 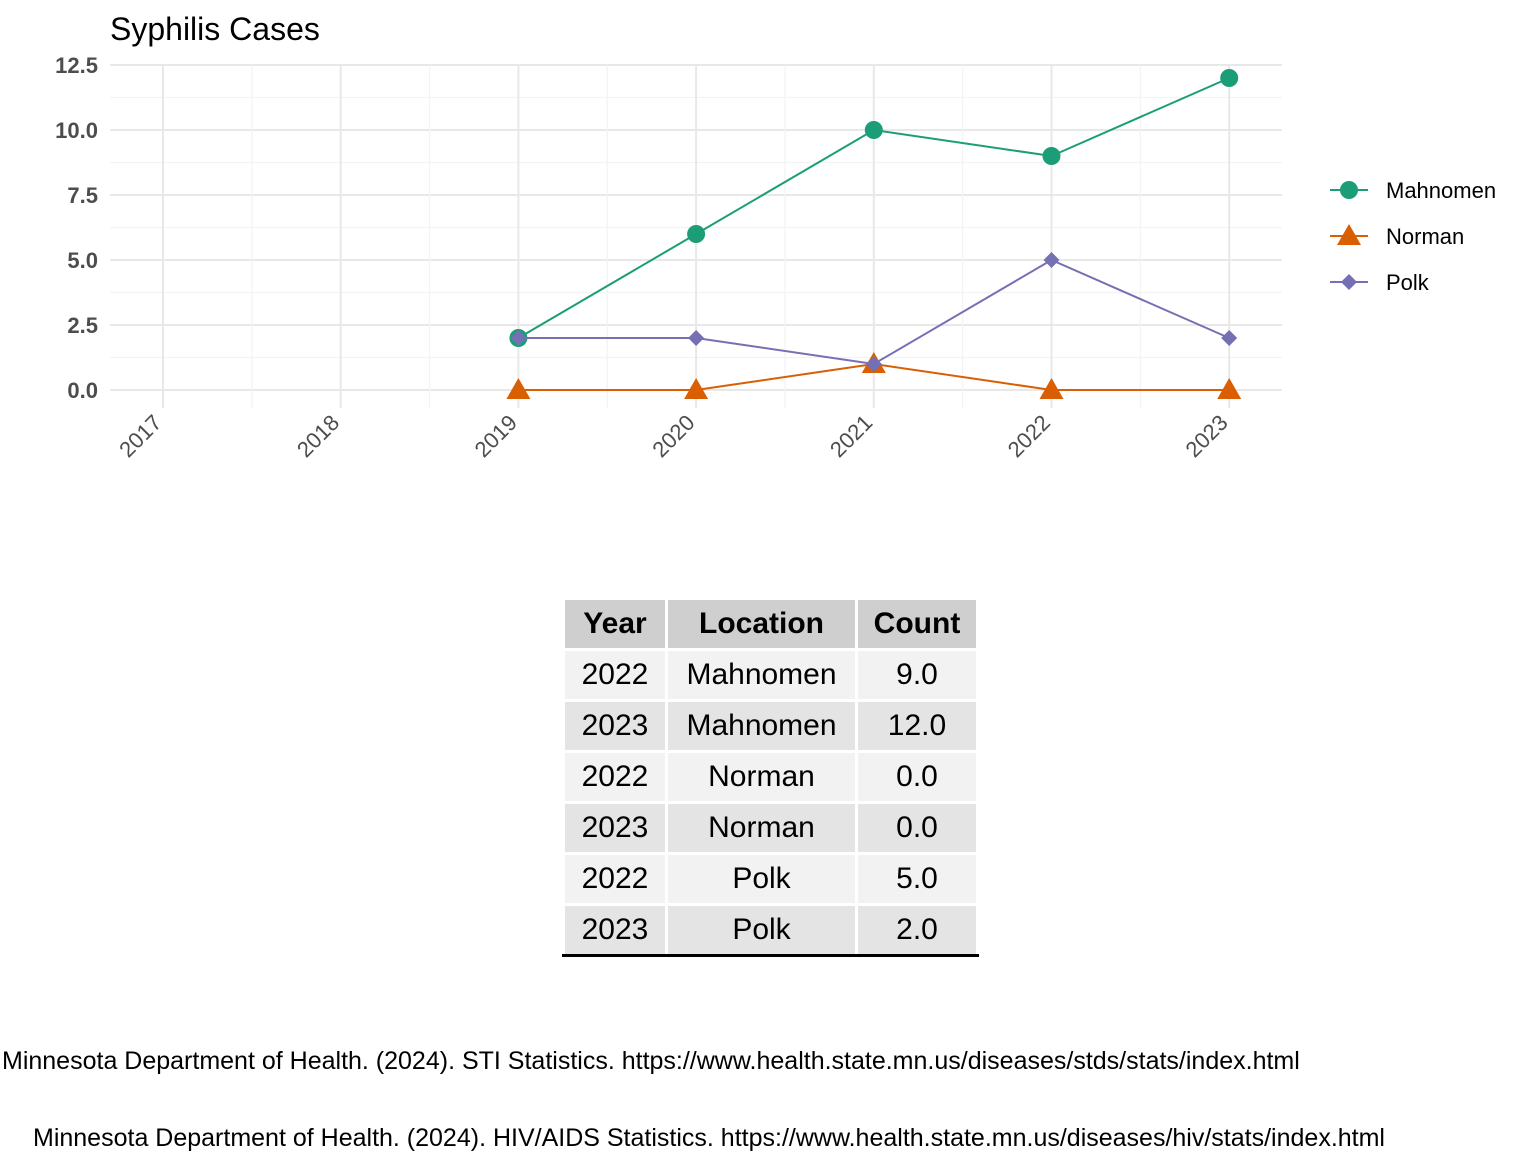 What do you see at coordinates (917, 726) in the screenshot?
I see `cell-count: 12.0` at bounding box center [917, 726].